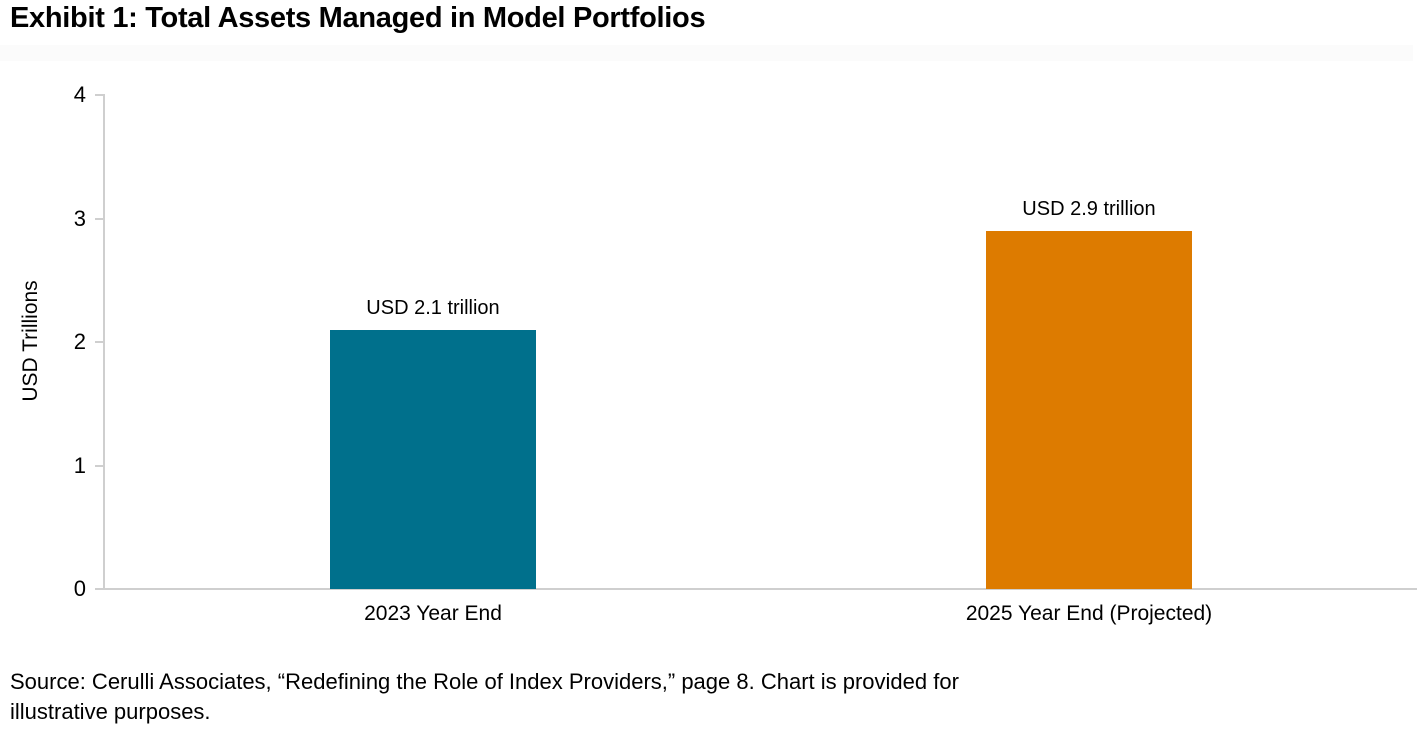 Image resolution: width=1426 pixels, height=733 pixels. What do you see at coordinates (1089, 613) in the screenshot?
I see `x-axis-category-label: 2025 Year End (Projected)` at bounding box center [1089, 613].